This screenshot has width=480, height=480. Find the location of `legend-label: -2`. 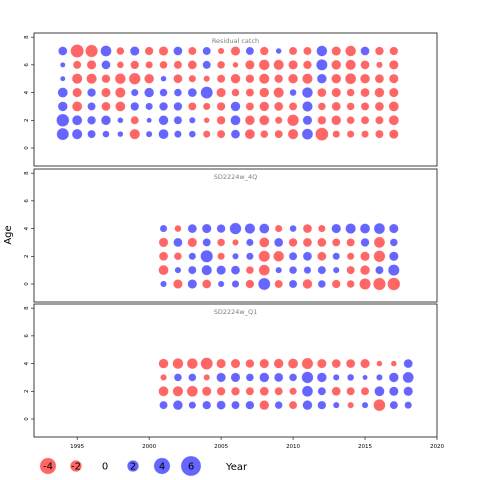

legend-label: -2 is located at coordinates (76, 467).